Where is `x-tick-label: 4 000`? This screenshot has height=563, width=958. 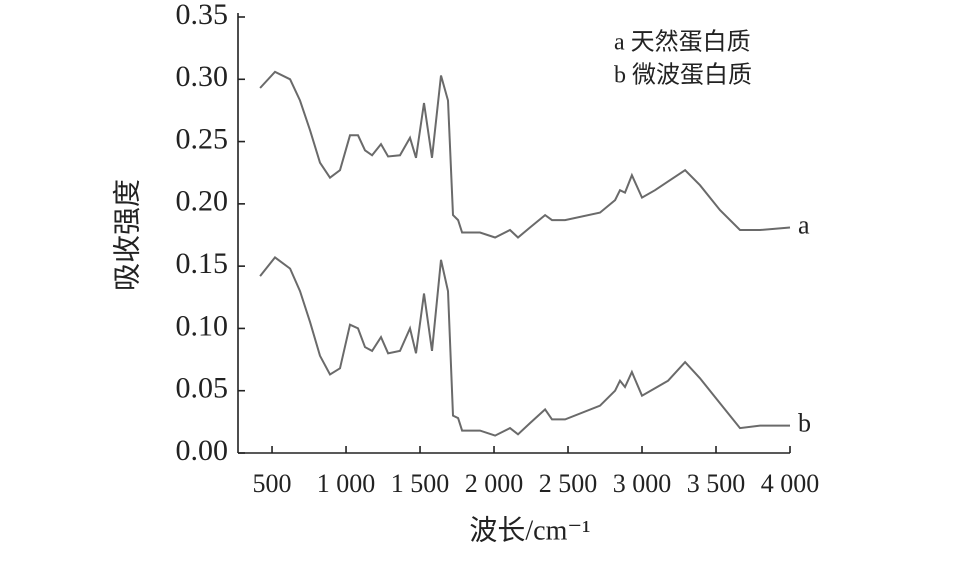 x-tick-label: 4 000 is located at coordinates (790, 483).